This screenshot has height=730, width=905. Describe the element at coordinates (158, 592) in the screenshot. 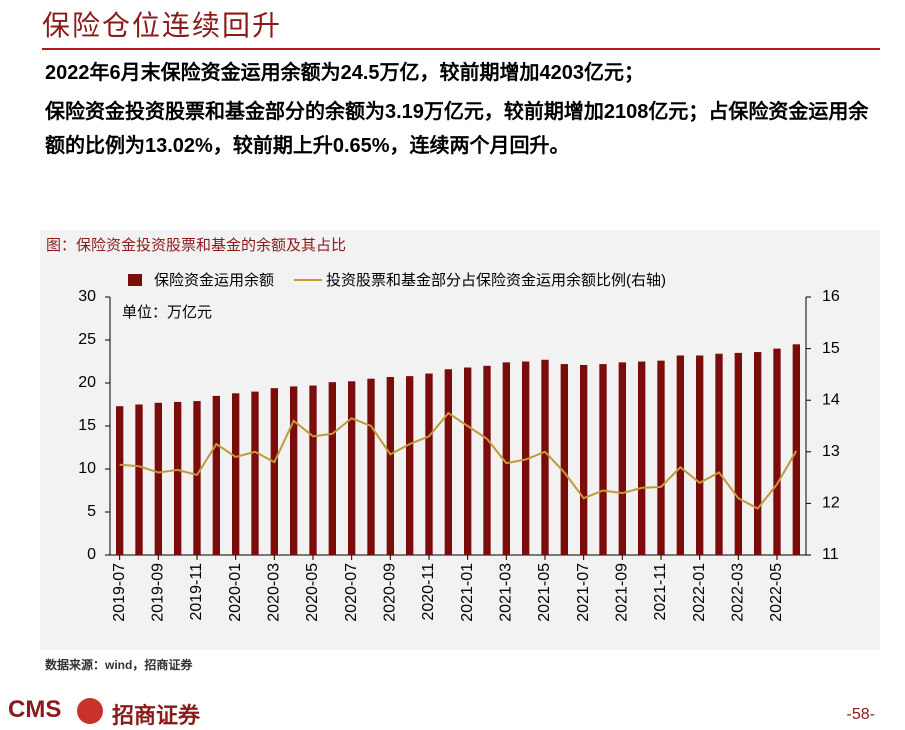

I see `x-tick-label: 2019-09` at that location.